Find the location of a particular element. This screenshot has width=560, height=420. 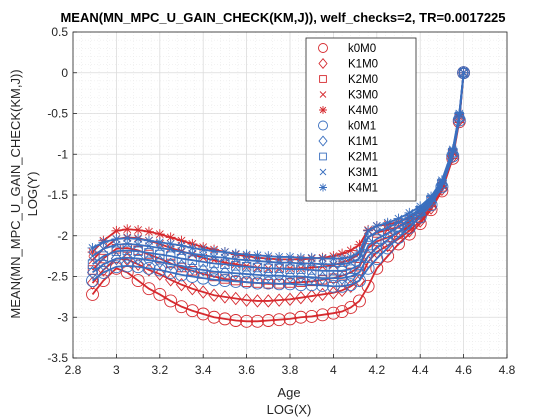

legend-label: K3M0 is located at coordinates (363, 96).